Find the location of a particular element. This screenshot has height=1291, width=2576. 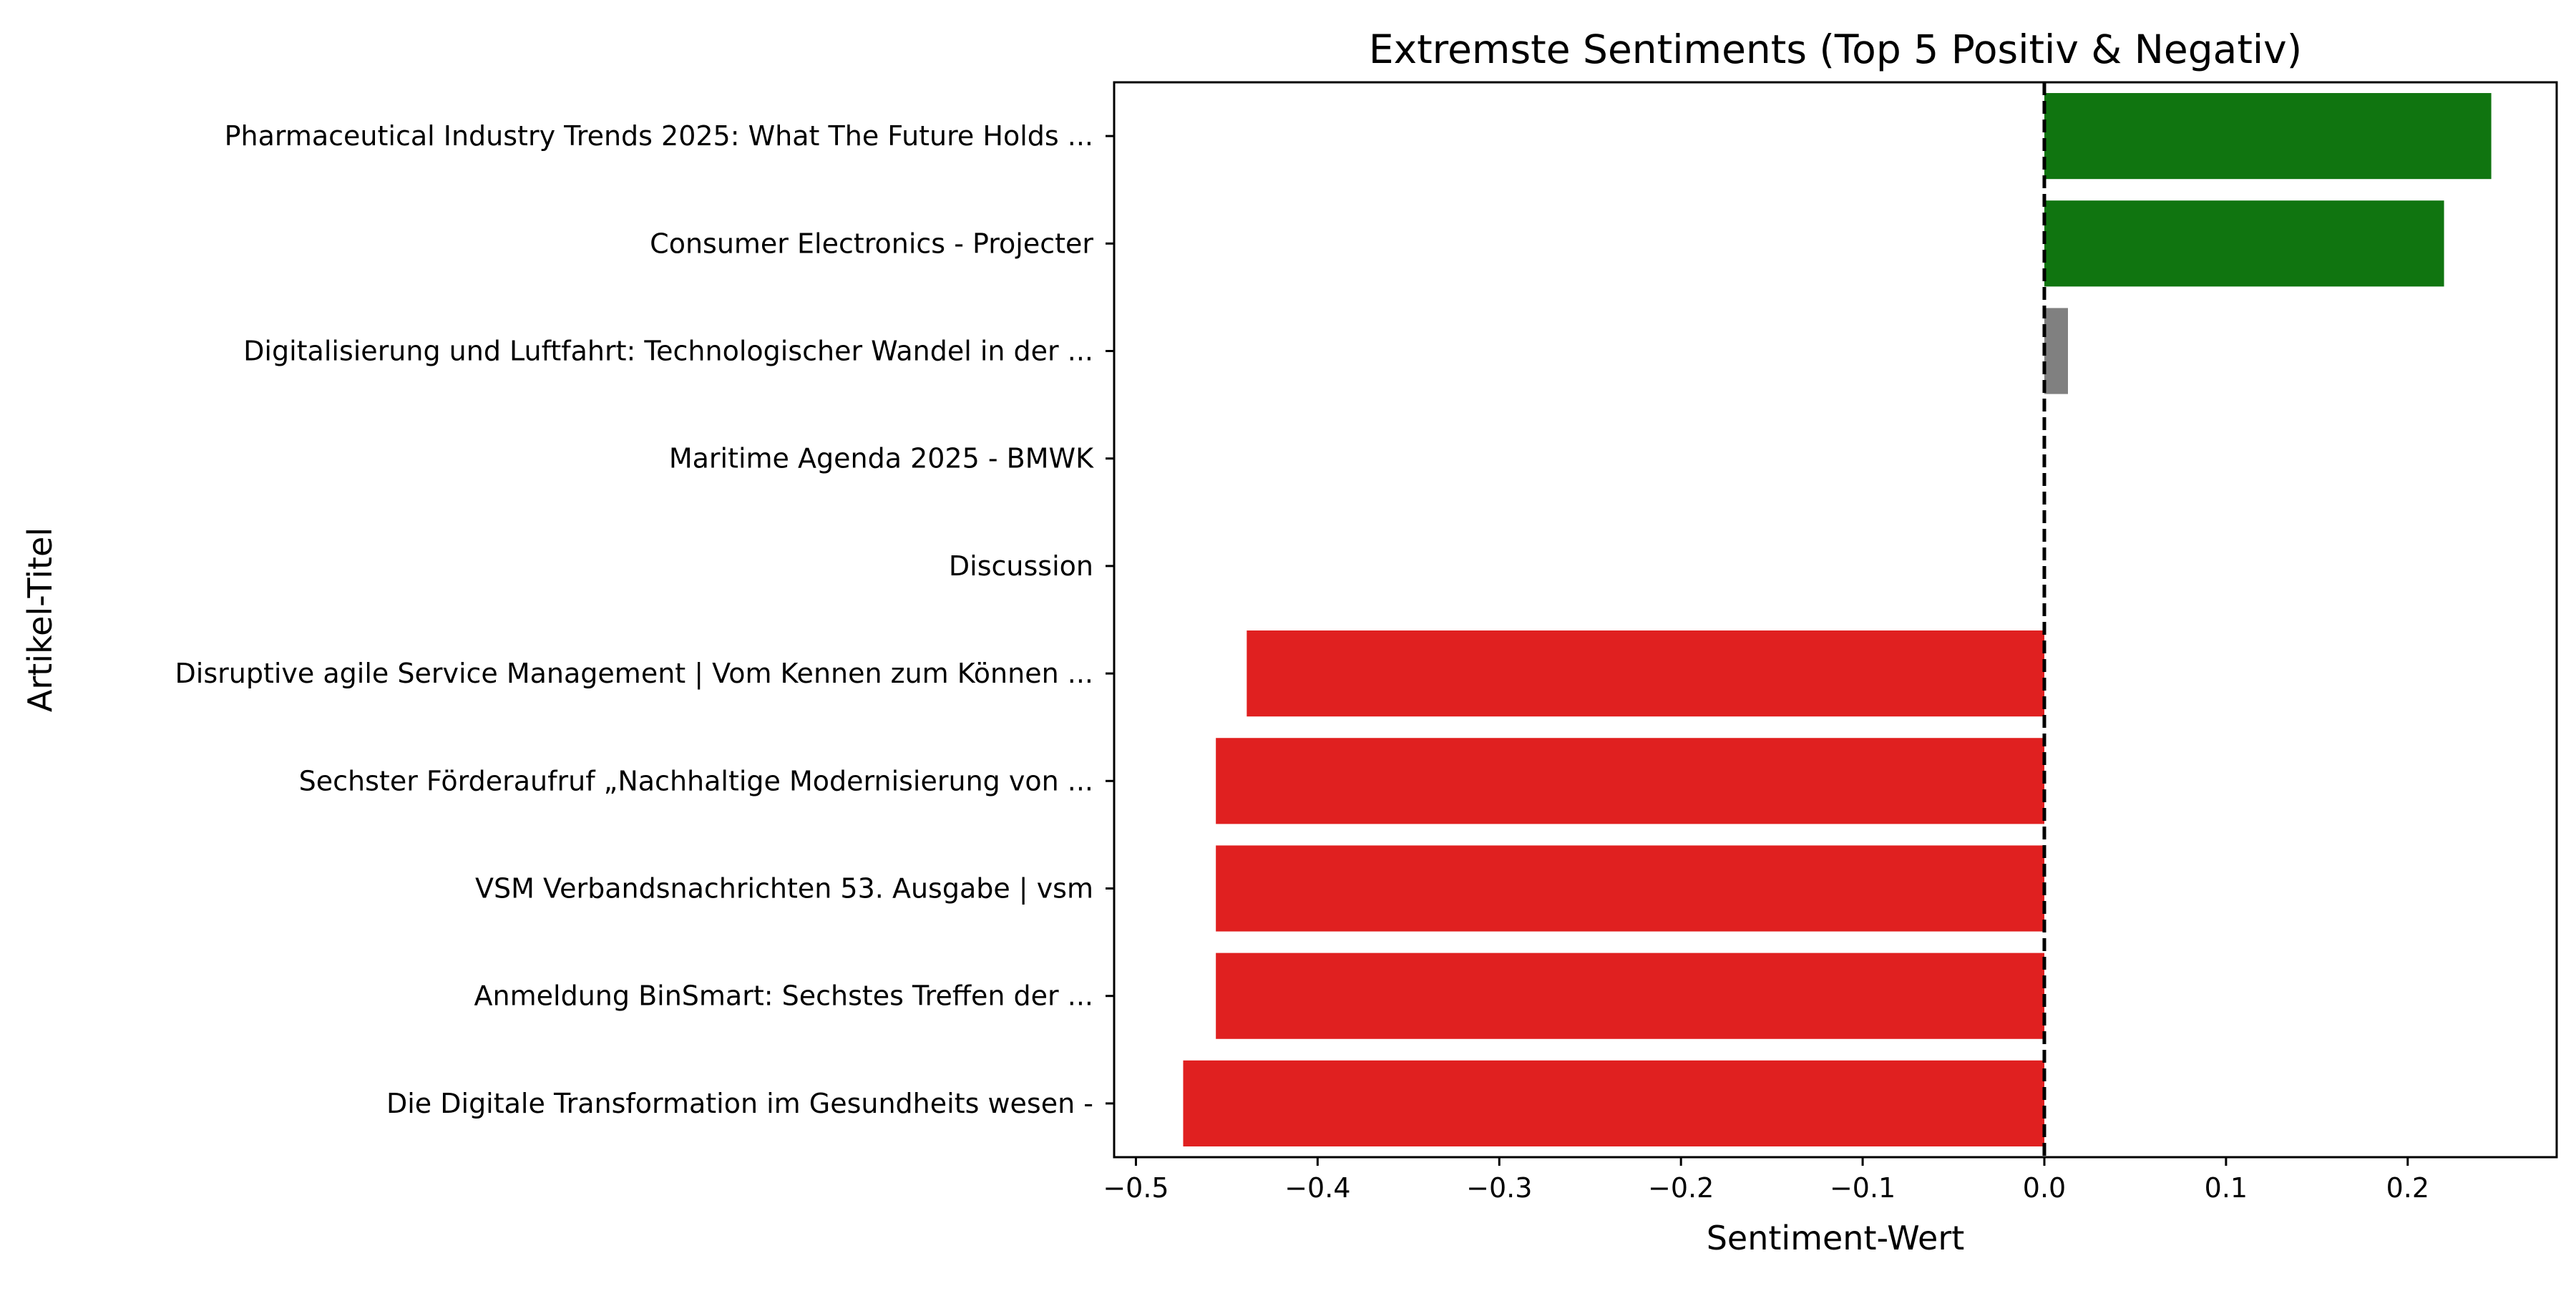

x-tick-label: −0.2 is located at coordinates (1681, 1188).